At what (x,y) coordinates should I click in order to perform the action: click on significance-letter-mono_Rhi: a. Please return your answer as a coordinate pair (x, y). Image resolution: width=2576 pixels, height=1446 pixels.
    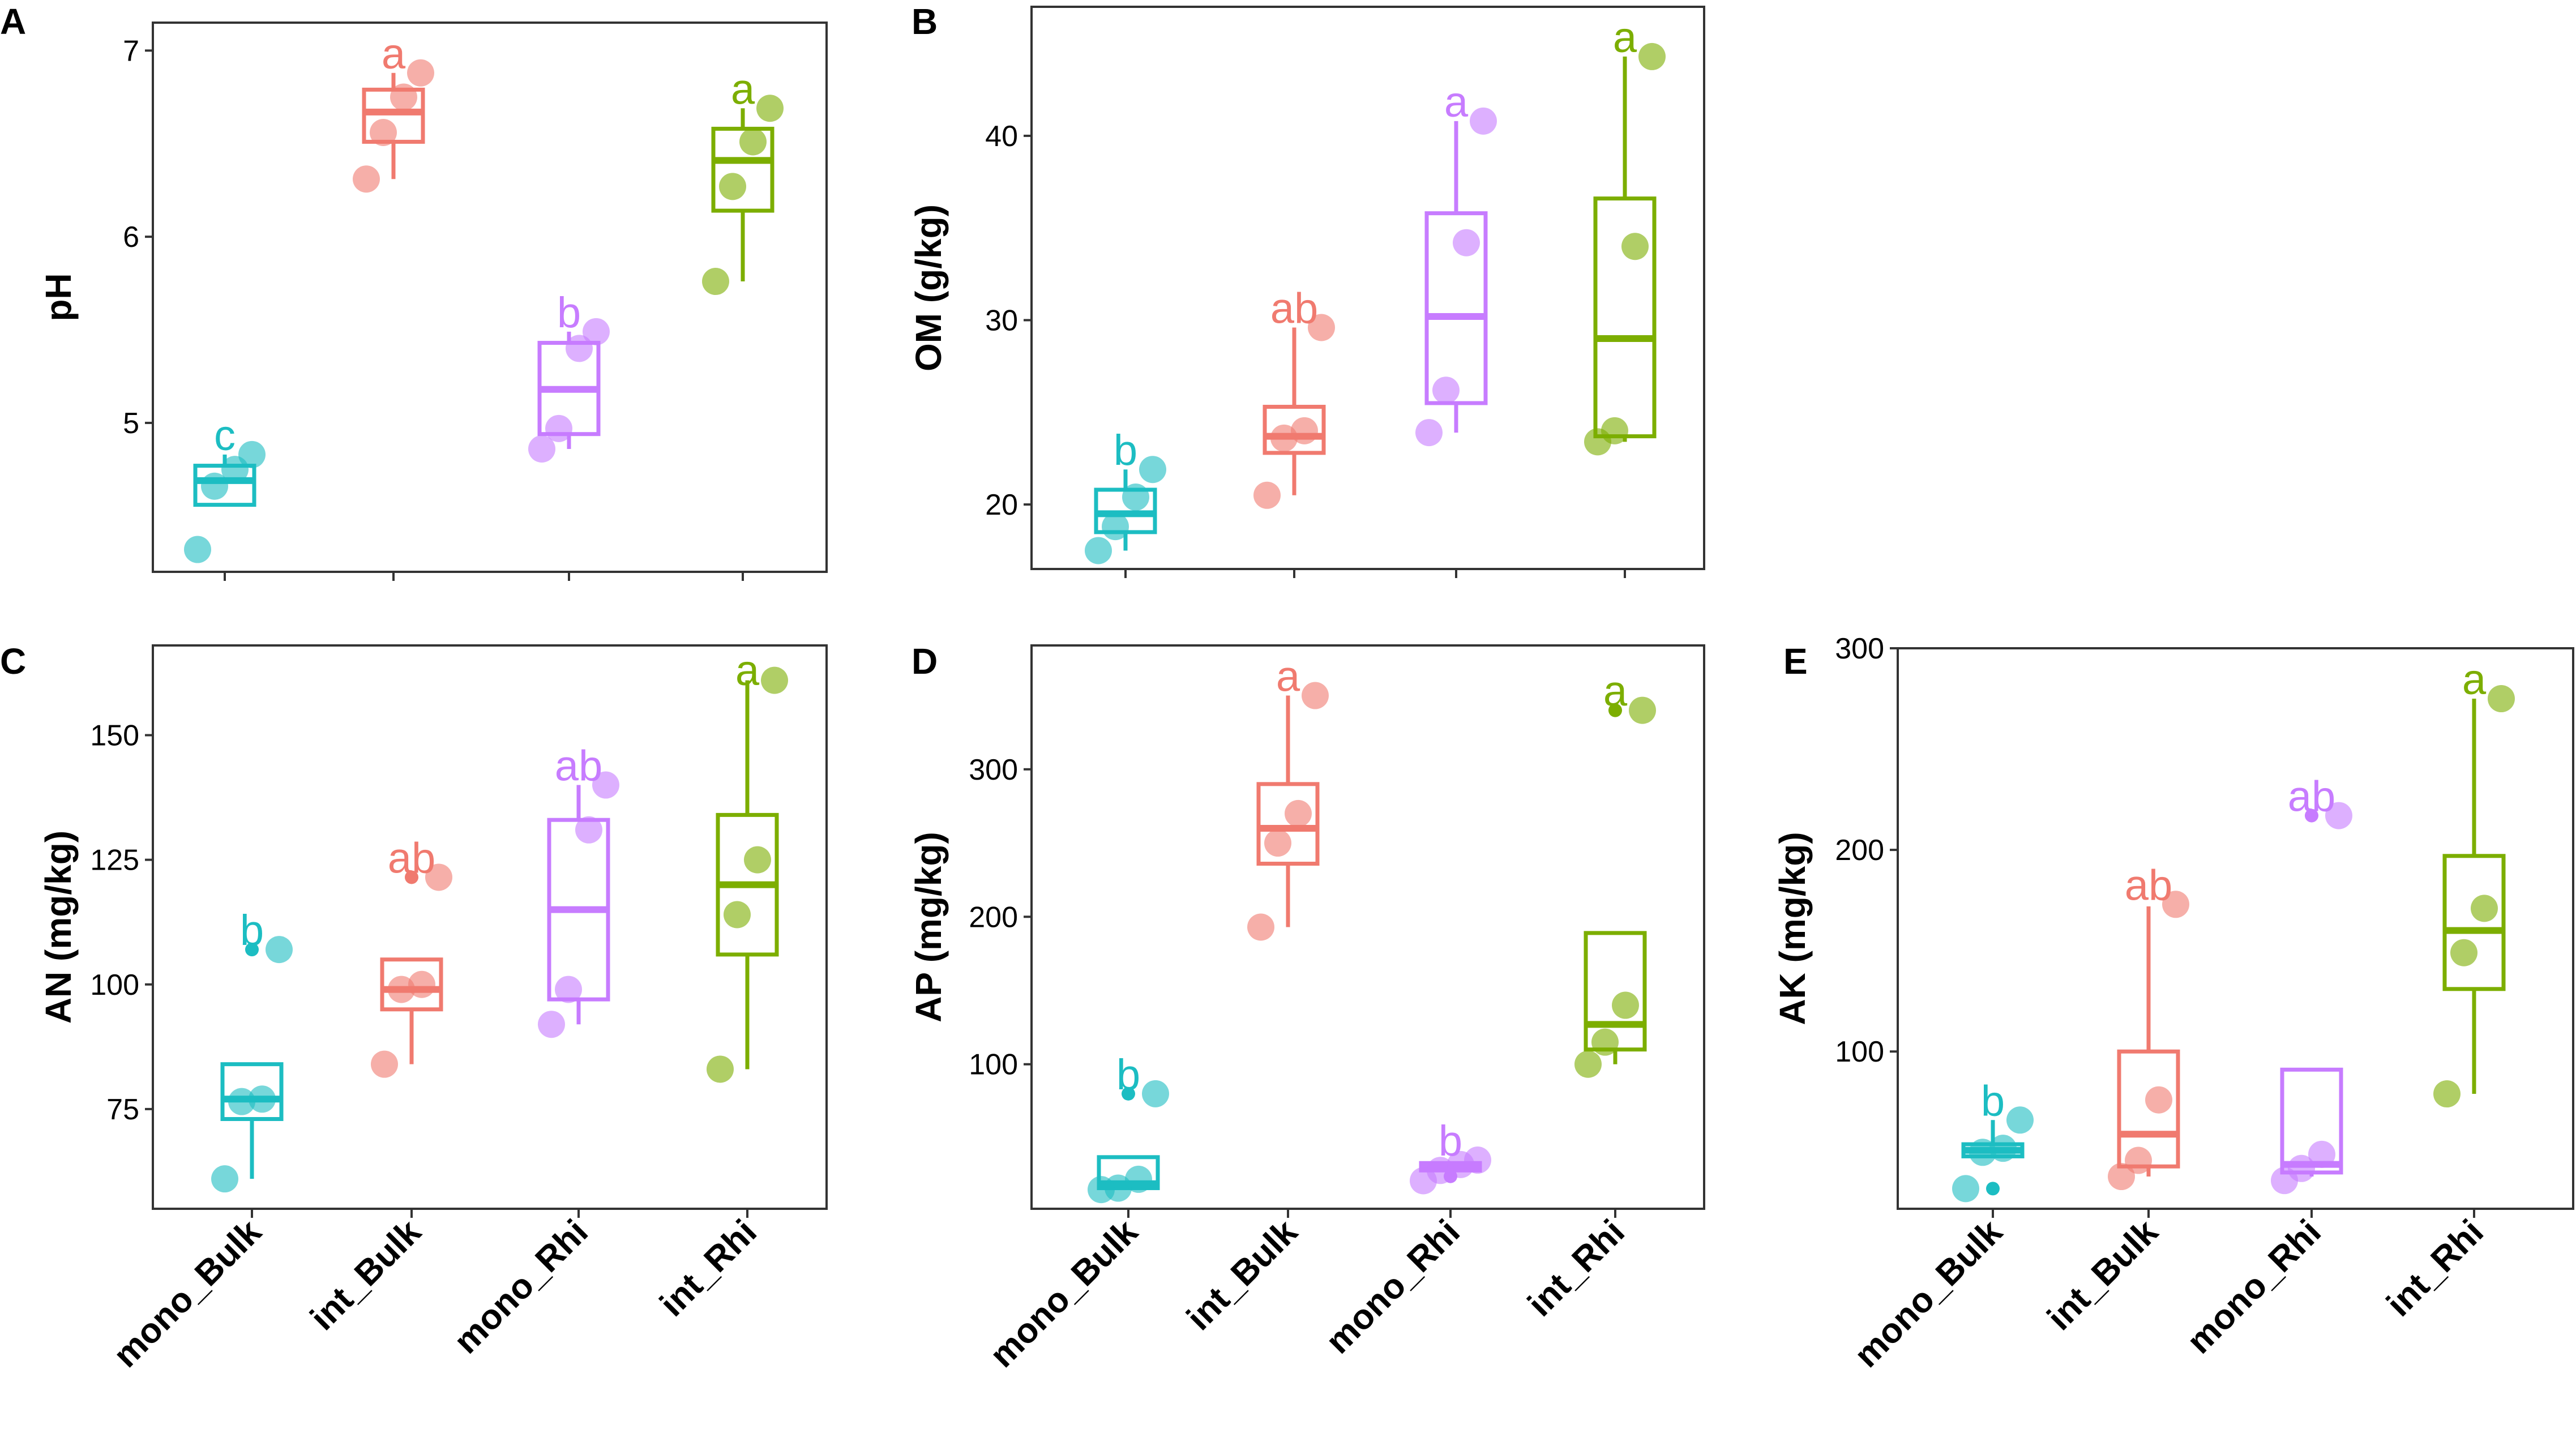
    Looking at the image, I should click on (1456, 102).